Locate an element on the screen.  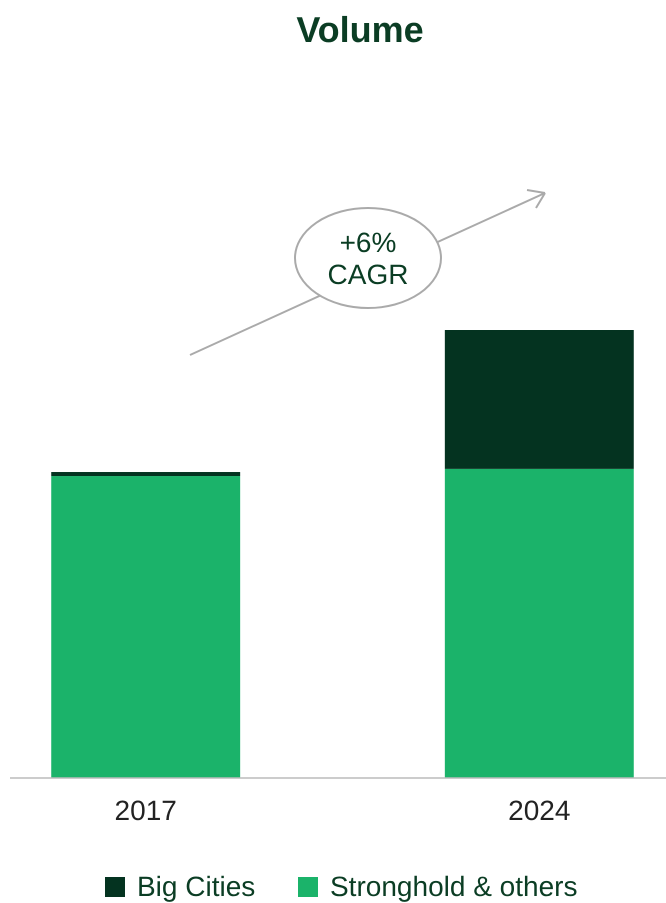
legend-label: Stronghold & others is located at coordinates (454, 886).